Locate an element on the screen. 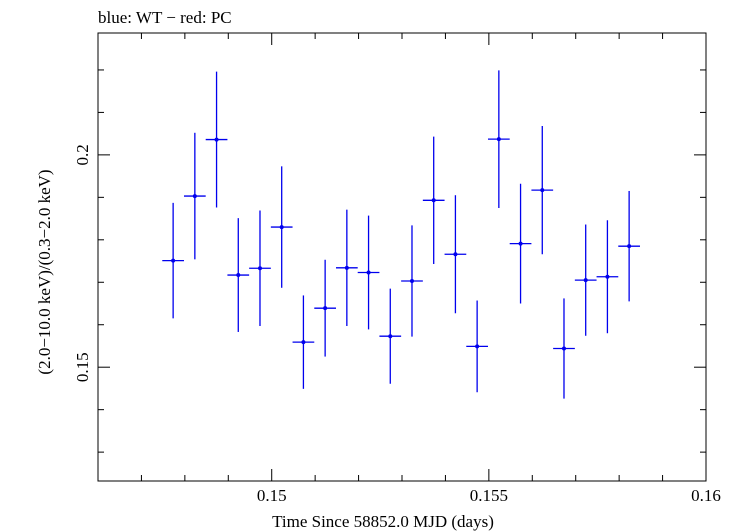  y-tick-label: 0.15 is located at coordinates (82, 367).